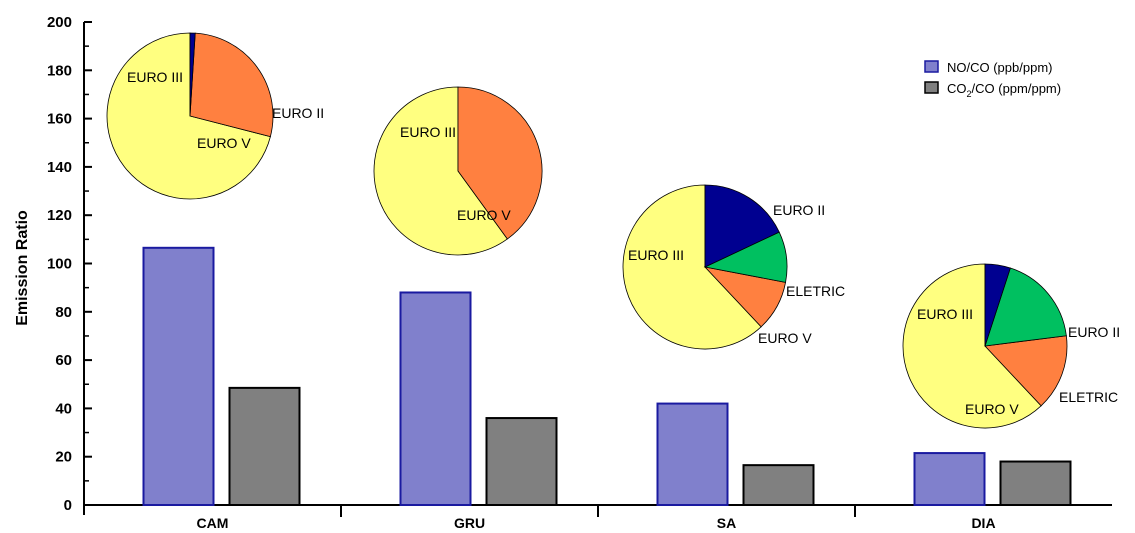 The height and width of the screenshot is (533, 1135). Describe the element at coordinates (949, 479) in the screenshot. I see `bar-no-co-dia` at that location.